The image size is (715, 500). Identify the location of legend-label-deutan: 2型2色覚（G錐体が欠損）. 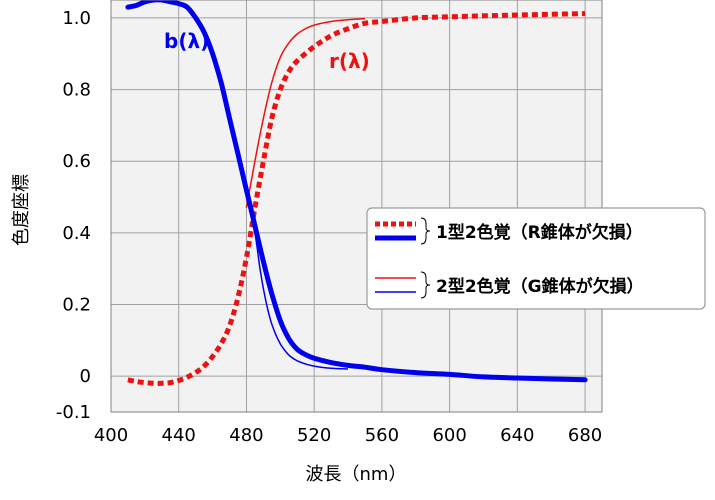
(540, 286).